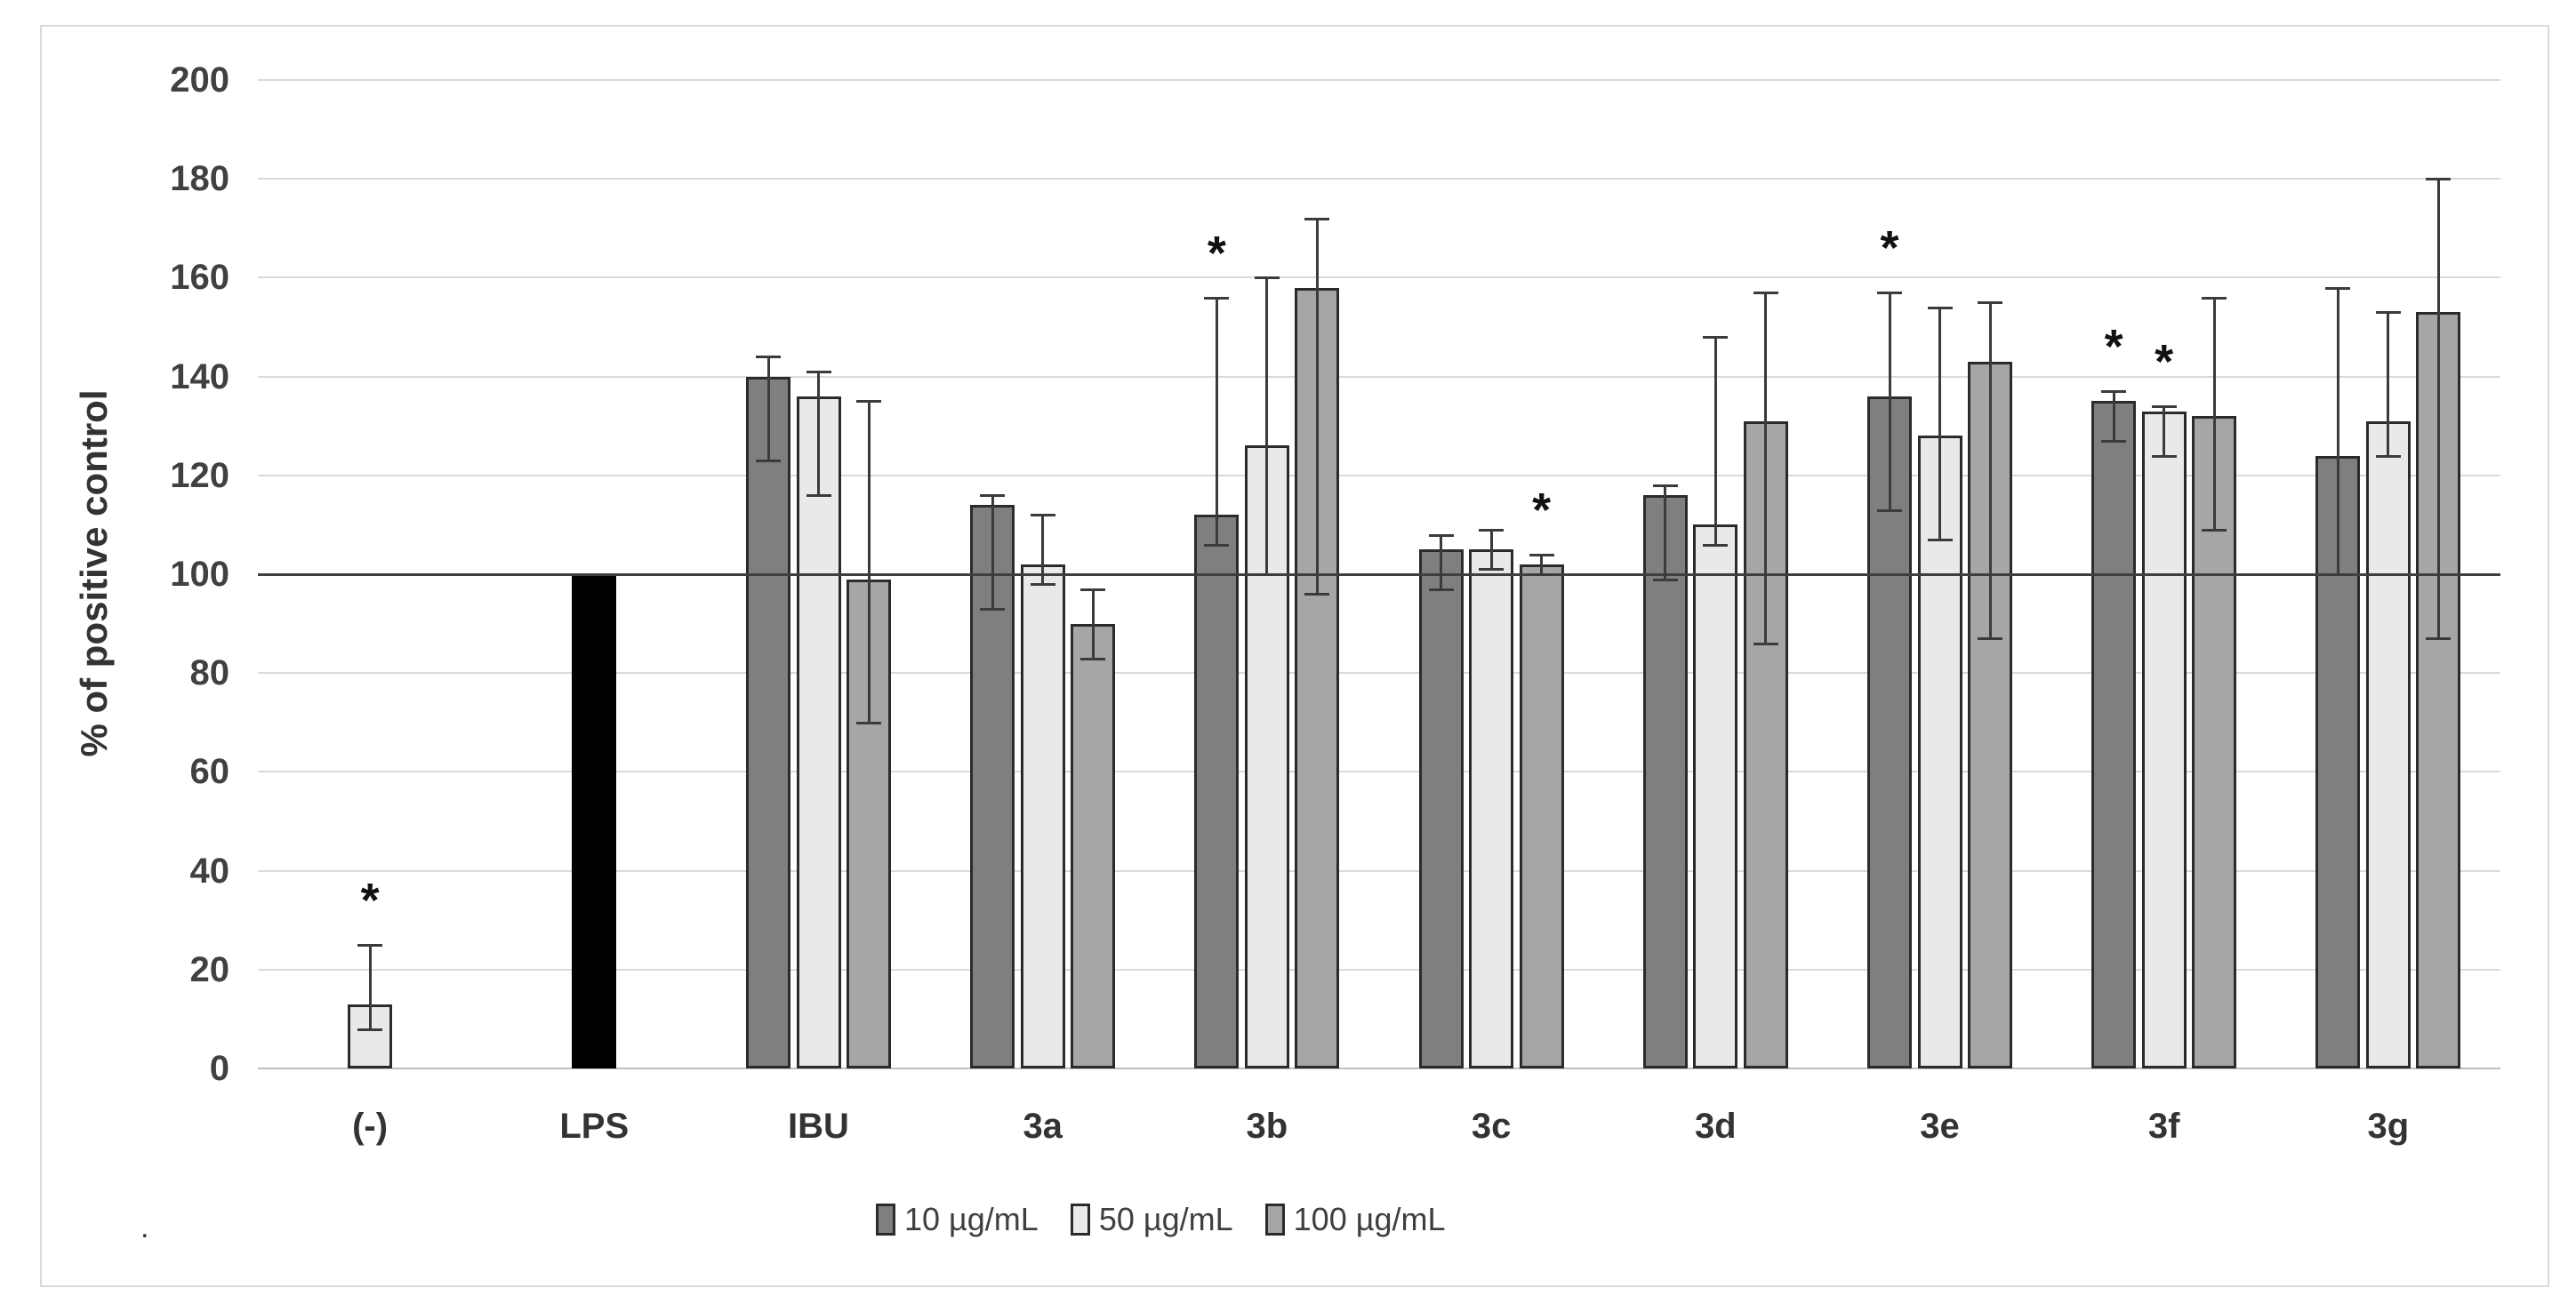 The height and width of the screenshot is (1312, 2576). I want to click on legend-label: 100 µg/mL, so click(1369, 1219).